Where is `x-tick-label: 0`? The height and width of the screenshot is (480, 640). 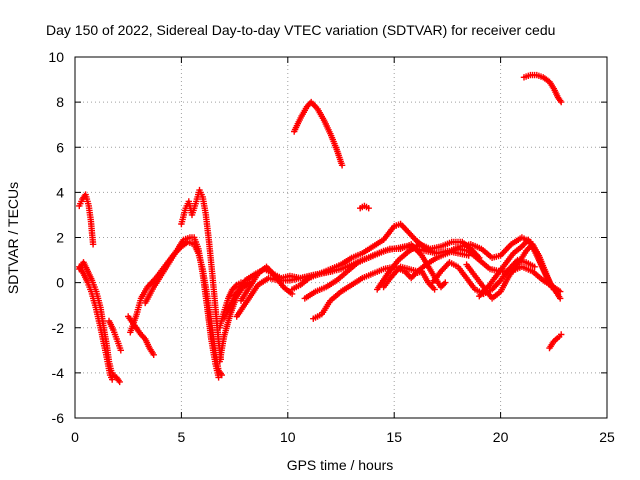
x-tick-label: 0 is located at coordinates (75, 437).